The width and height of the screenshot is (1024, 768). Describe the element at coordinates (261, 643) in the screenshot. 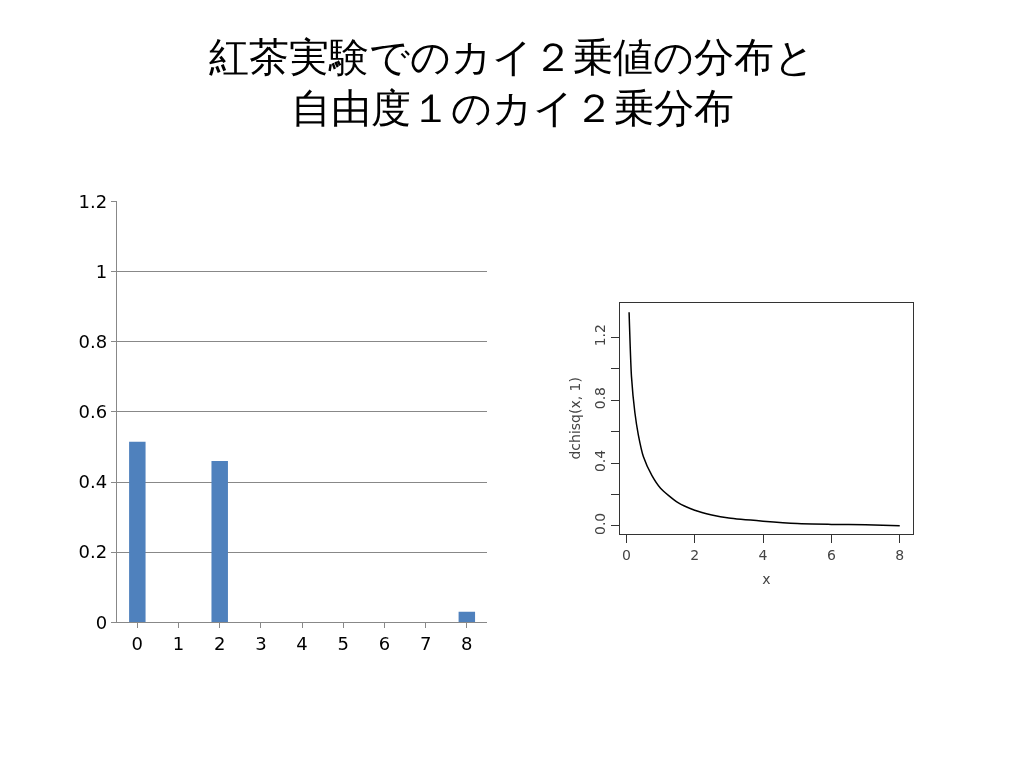

I see `x-tick-label: 3` at that location.